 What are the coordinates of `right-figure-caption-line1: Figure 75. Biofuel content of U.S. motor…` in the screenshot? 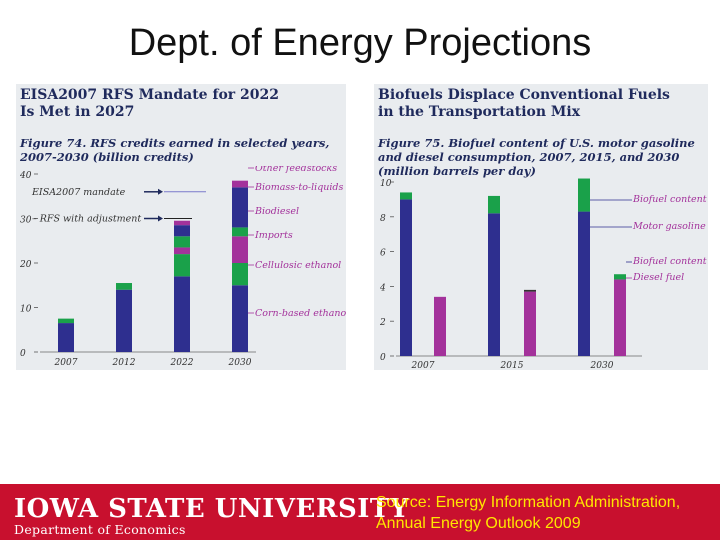 It's located at (536, 143).